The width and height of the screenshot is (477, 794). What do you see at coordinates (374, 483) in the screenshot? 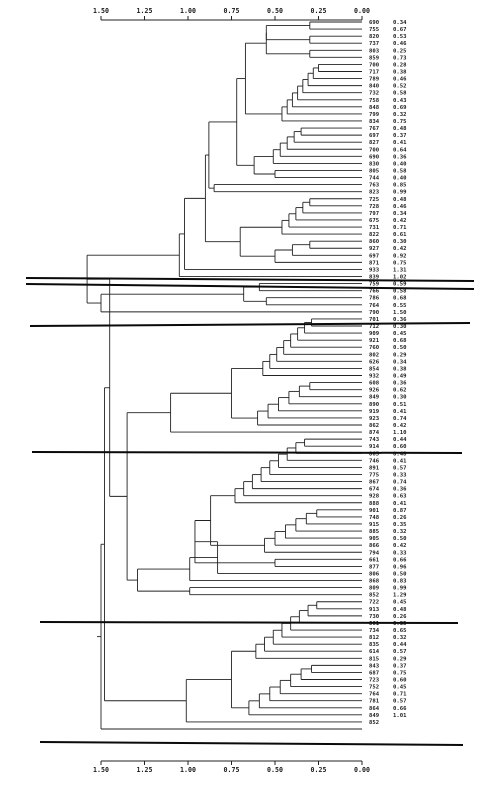
I see `leaf-id-label: 867` at bounding box center [374, 483].